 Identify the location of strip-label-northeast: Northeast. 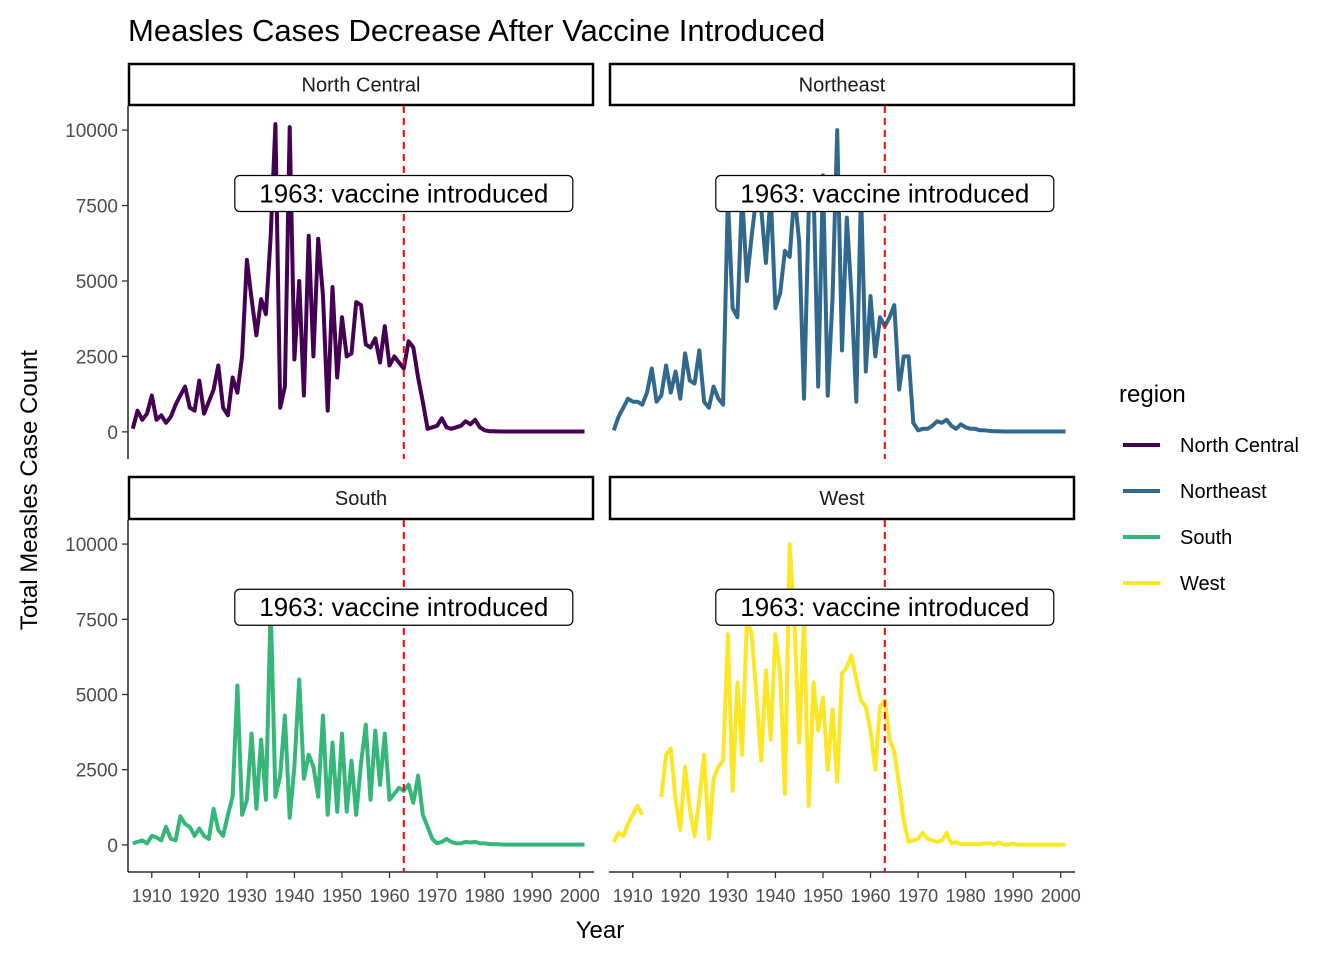
(842, 86).